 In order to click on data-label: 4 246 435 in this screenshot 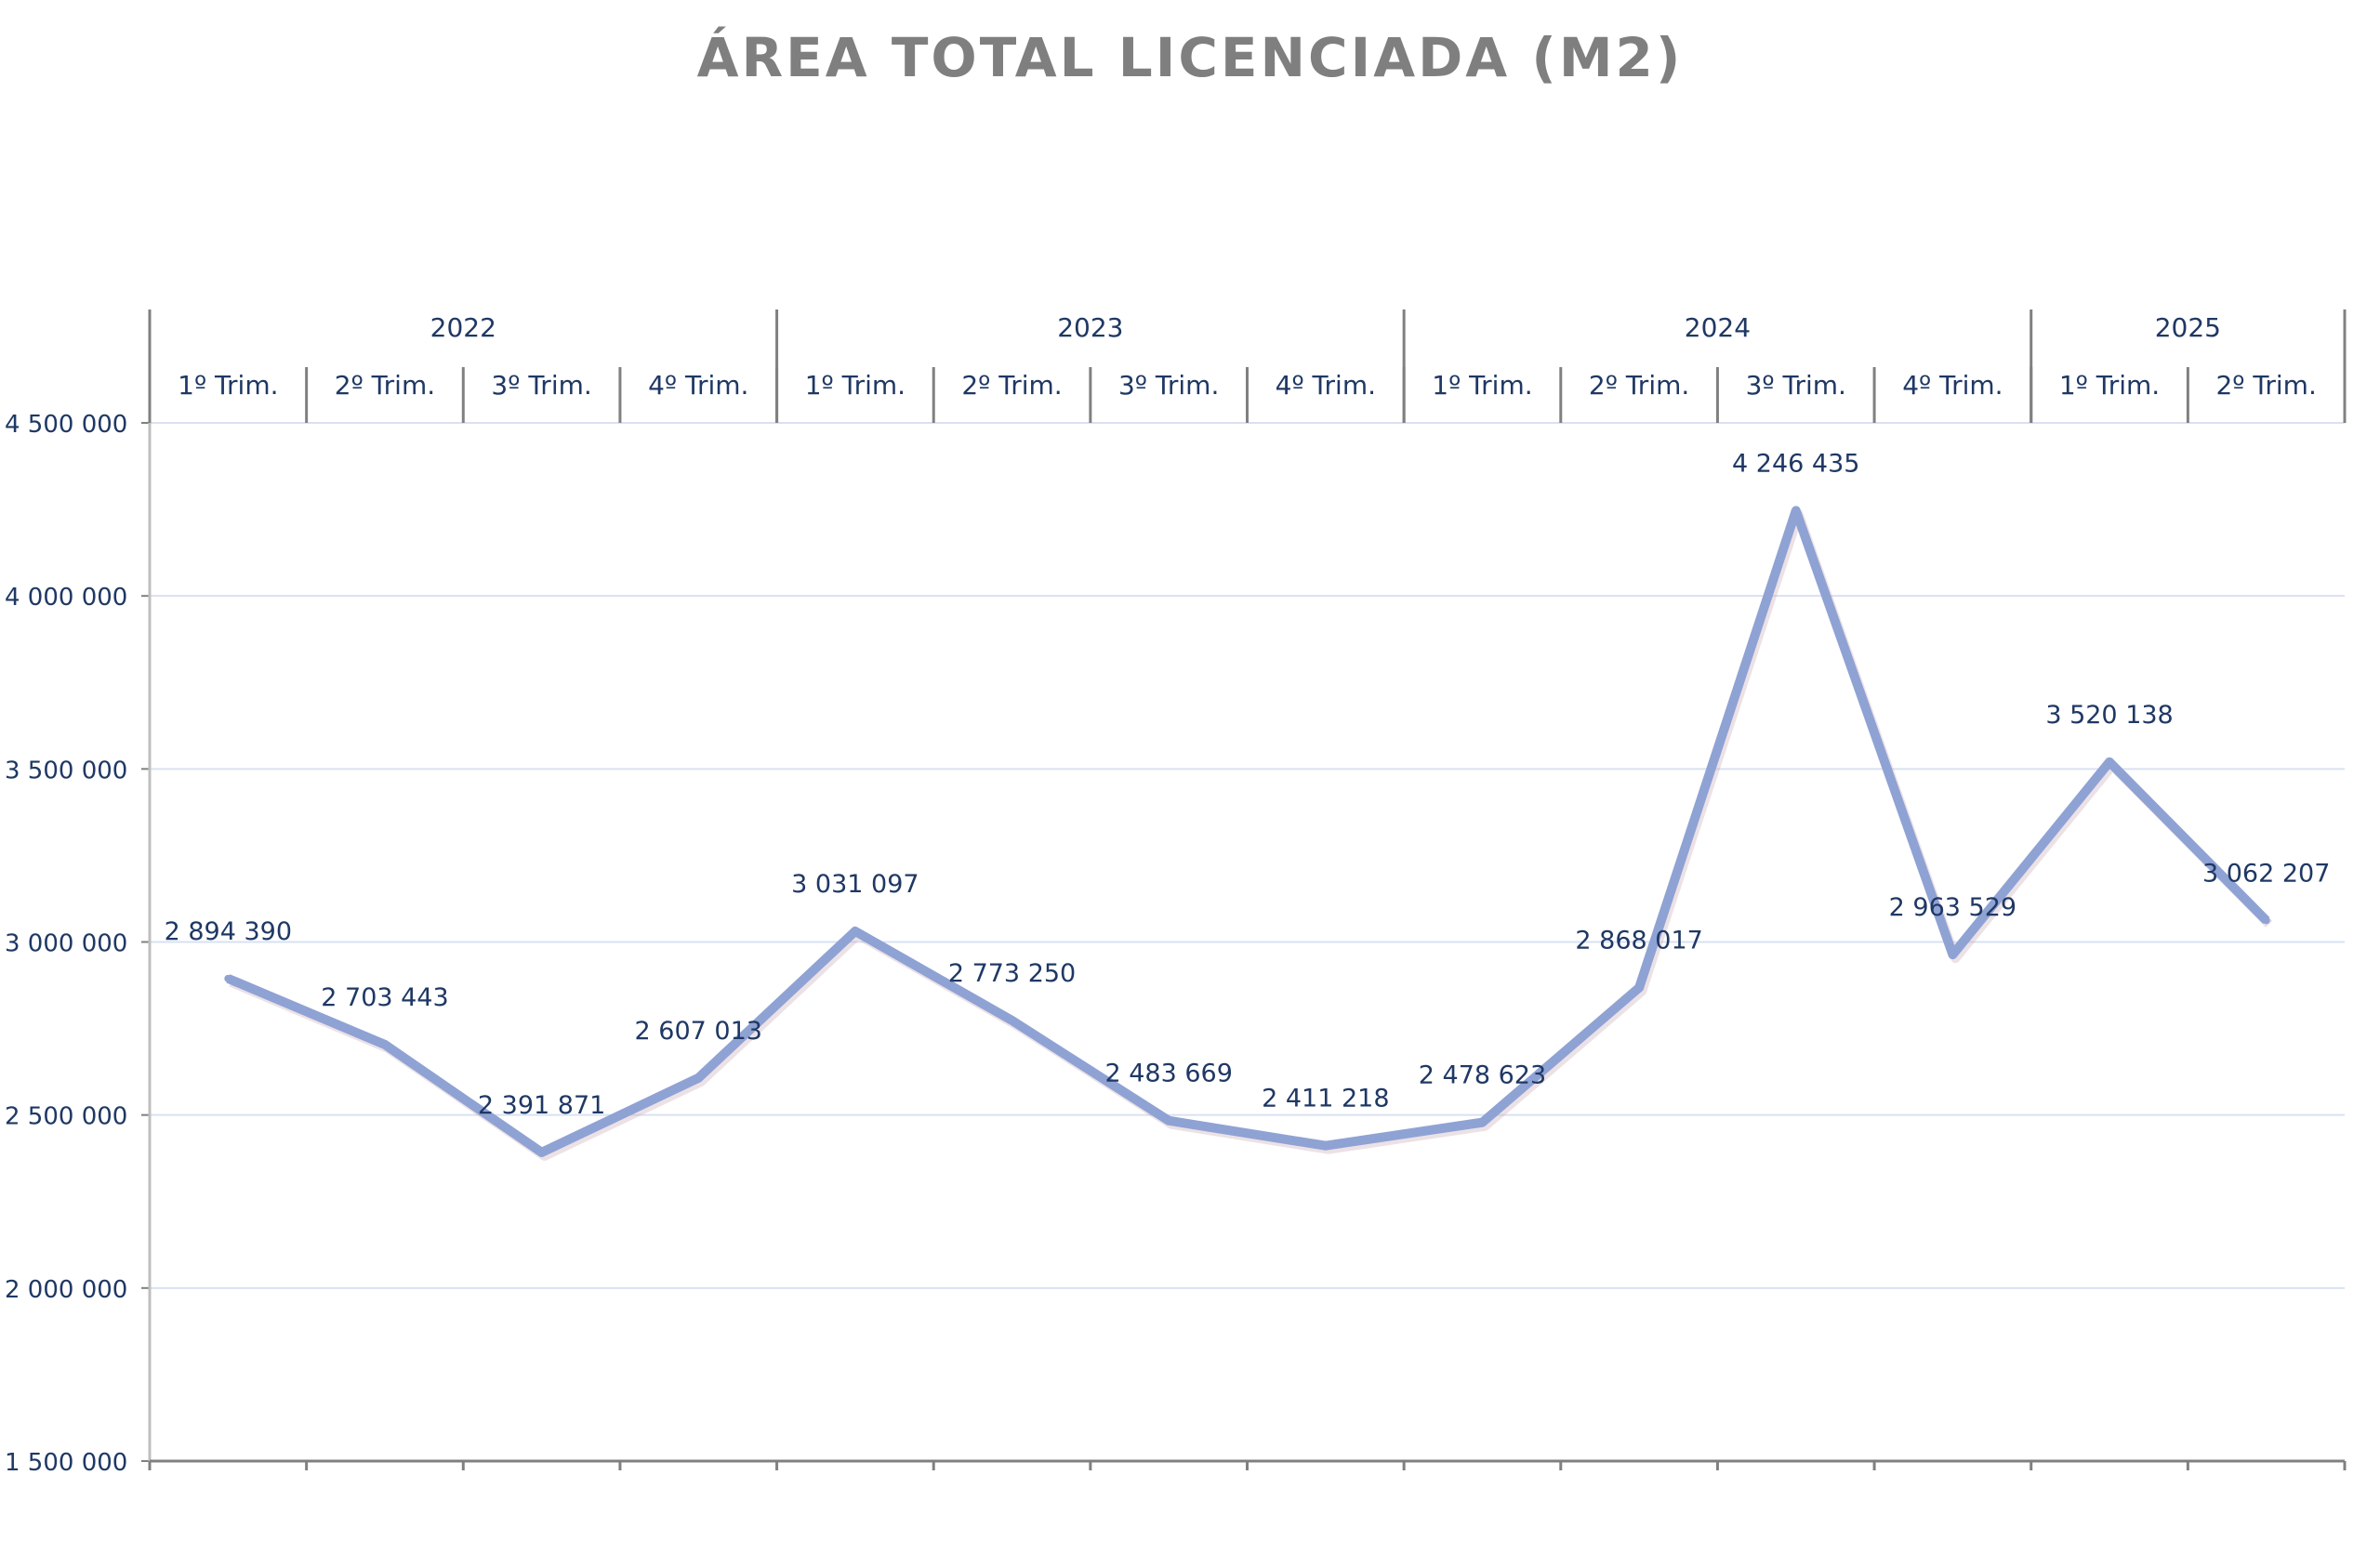, I will do `click(1795, 463)`.